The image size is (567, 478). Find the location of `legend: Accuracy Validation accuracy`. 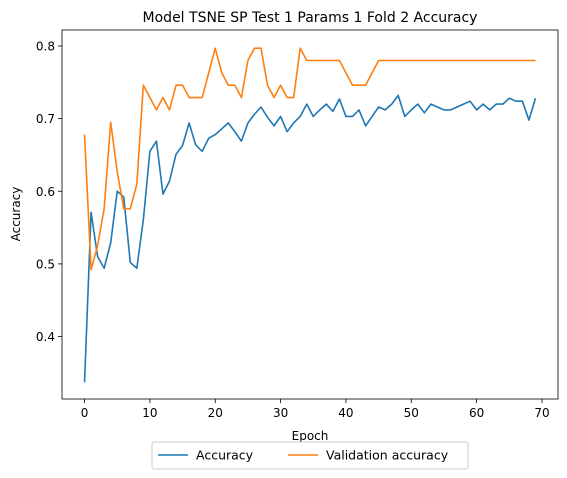

legend: Accuracy Validation accuracy is located at coordinates (310, 455).